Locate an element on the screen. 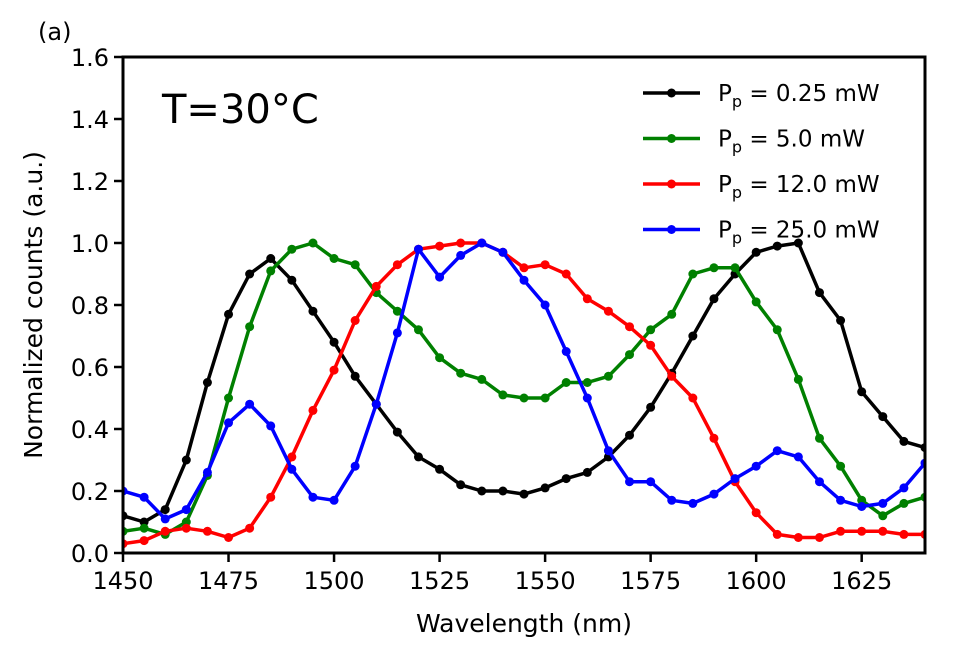  x-tick-label: 1600 is located at coordinates (756, 581).